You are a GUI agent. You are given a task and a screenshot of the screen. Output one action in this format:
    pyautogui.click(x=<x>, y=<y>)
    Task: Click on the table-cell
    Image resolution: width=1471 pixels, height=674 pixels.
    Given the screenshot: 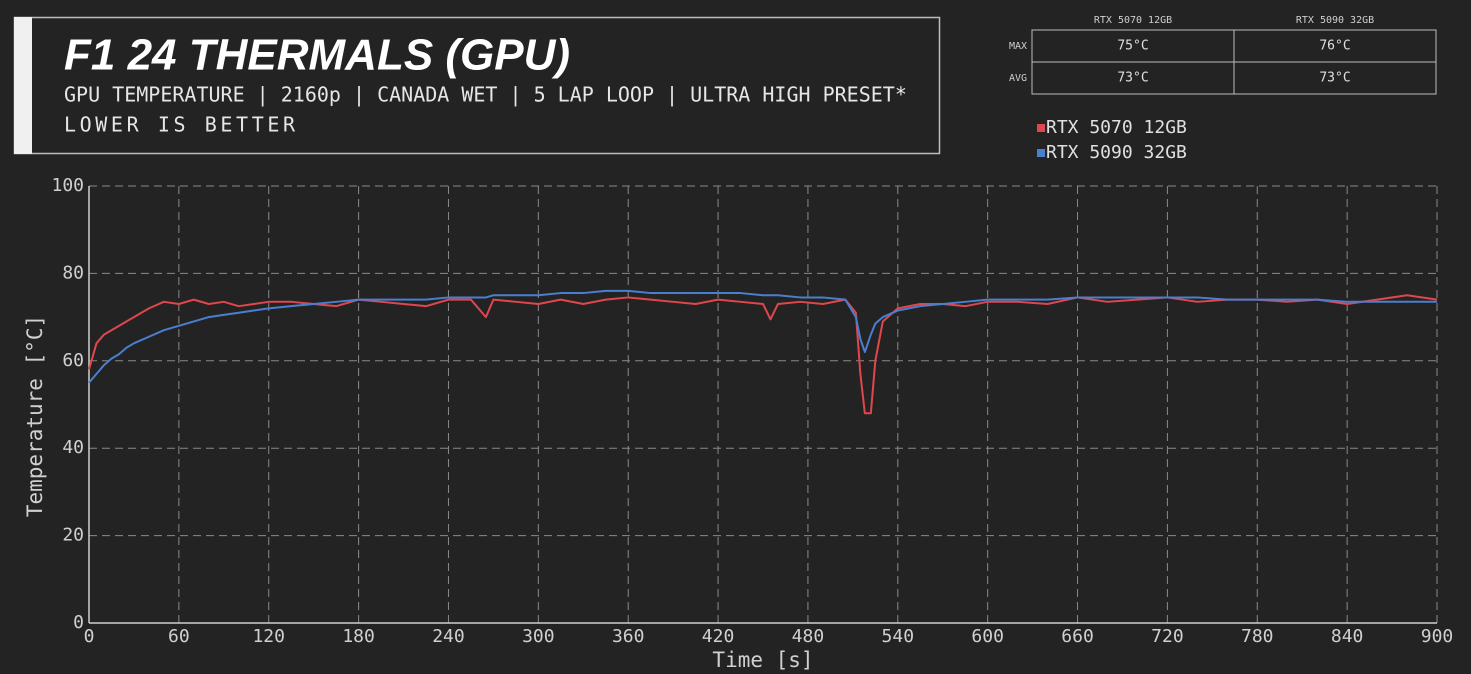 What is the action you would take?
    pyautogui.click(x=1335, y=78)
    